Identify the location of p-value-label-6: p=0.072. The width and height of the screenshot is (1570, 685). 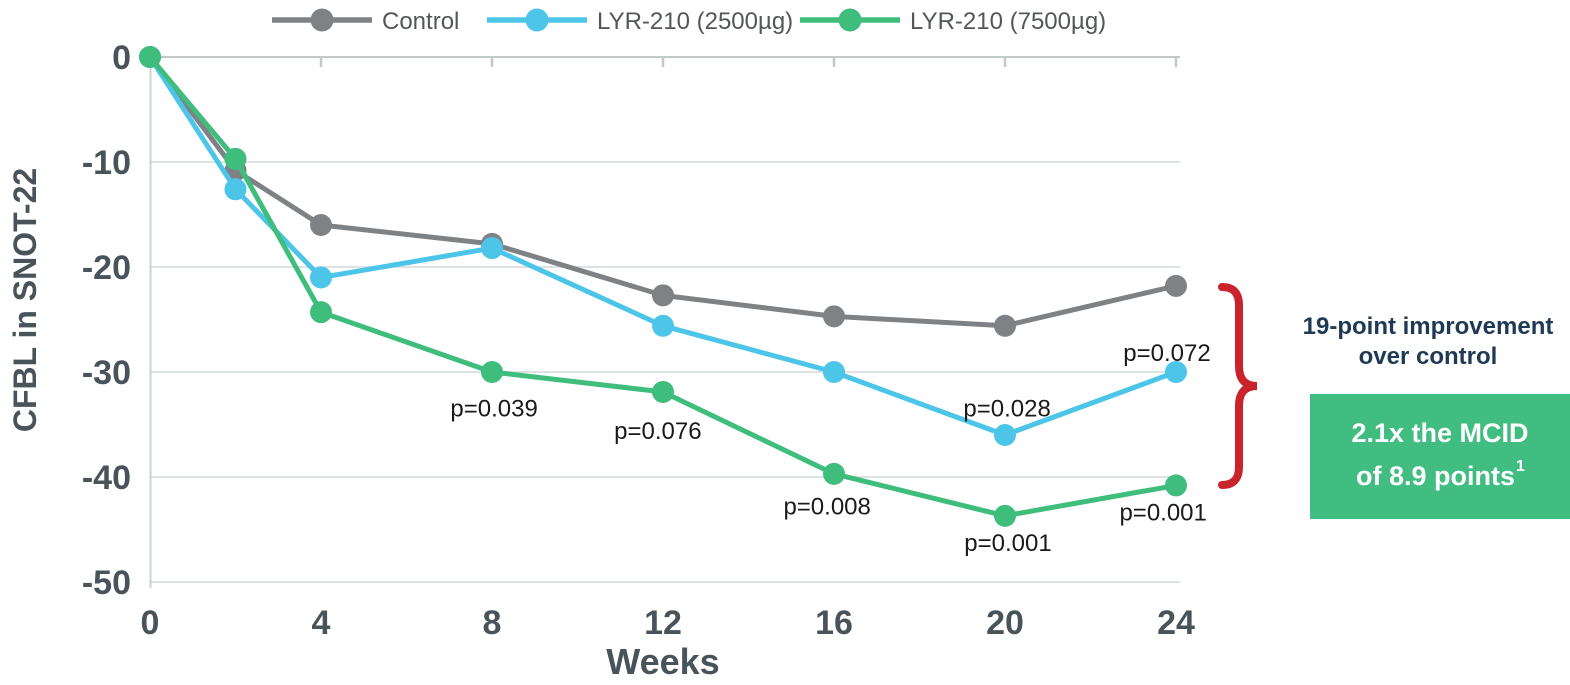
(1166, 353).